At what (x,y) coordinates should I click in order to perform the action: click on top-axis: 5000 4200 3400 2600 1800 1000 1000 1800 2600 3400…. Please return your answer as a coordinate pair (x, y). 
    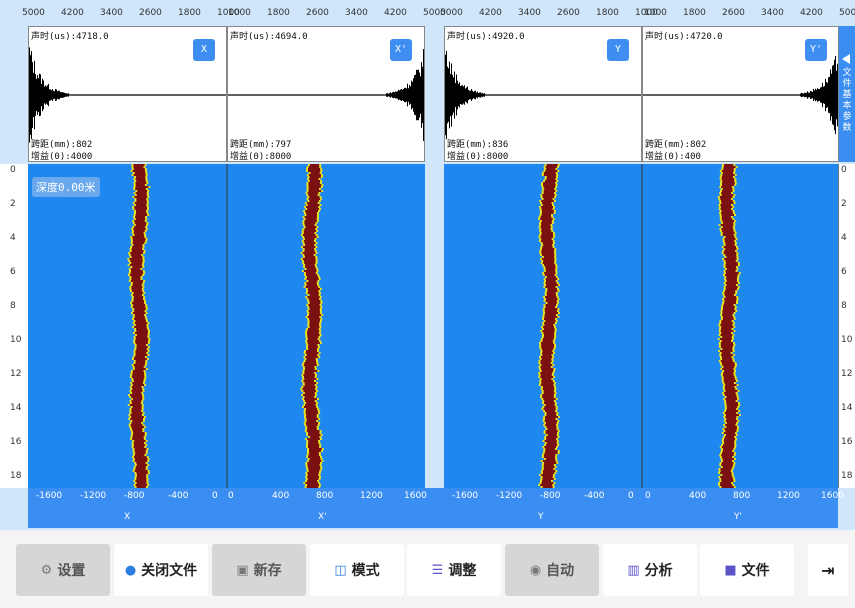
    Looking at the image, I should click on (427, 13).